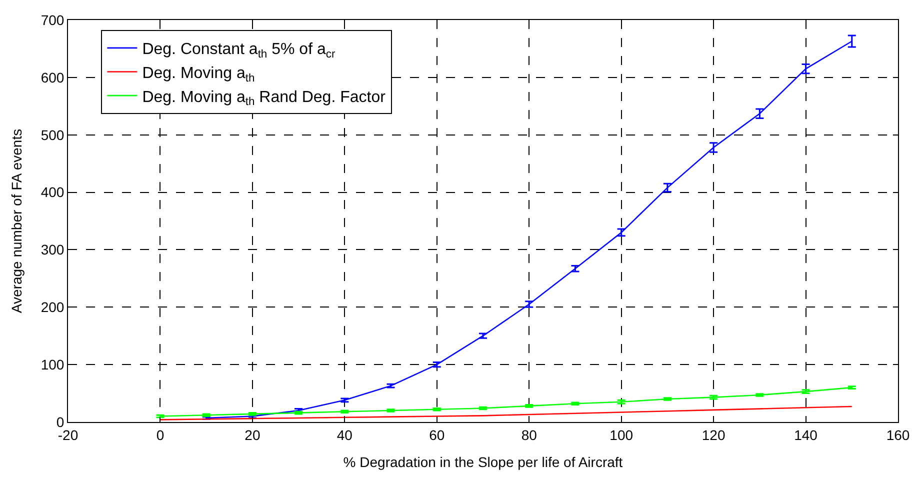 This screenshot has width=922, height=480. What do you see at coordinates (52, 364) in the screenshot?
I see `y-tick-label: 100` at bounding box center [52, 364].